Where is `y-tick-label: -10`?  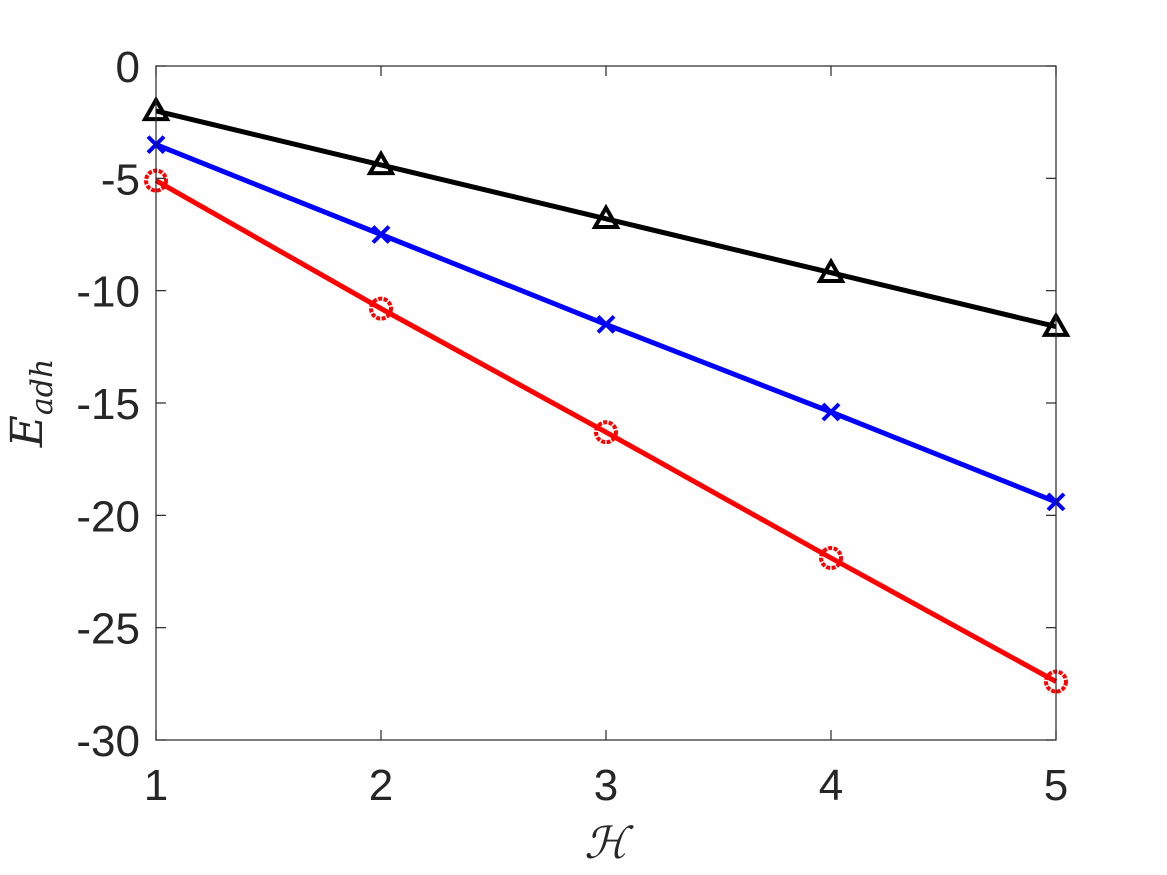
y-tick-label: -10 is located at coordinates (108, 292).